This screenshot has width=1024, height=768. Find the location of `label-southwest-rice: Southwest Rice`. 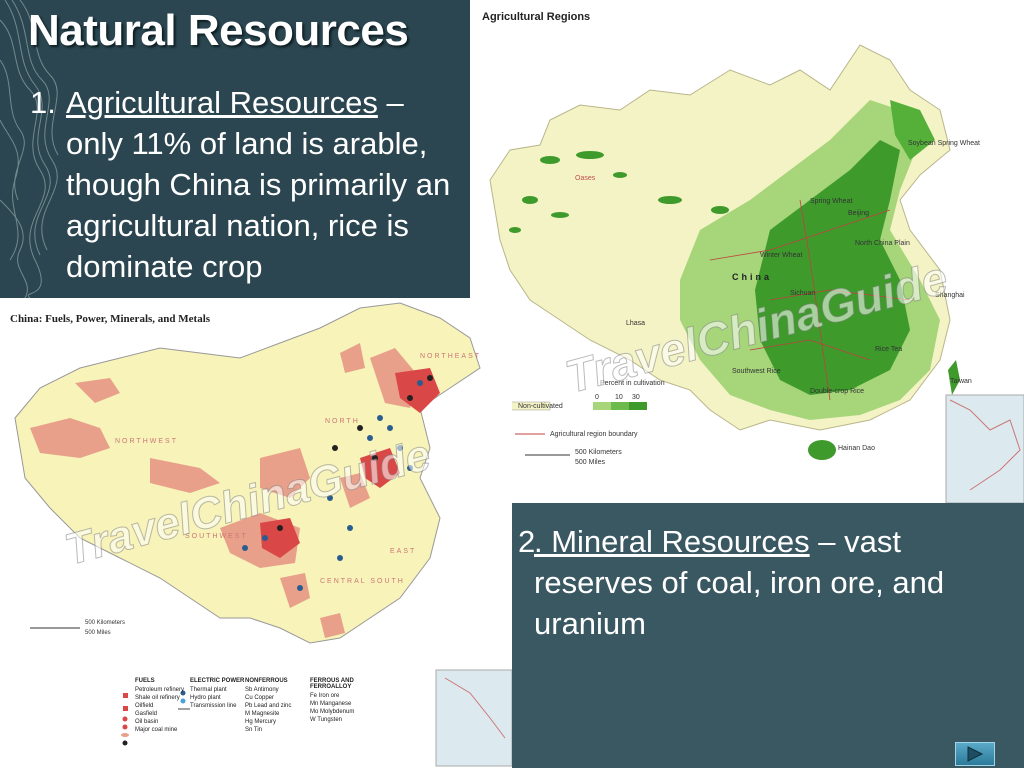

label-southwest-rice: Southwest Rice is located at coordinates (756, 371).